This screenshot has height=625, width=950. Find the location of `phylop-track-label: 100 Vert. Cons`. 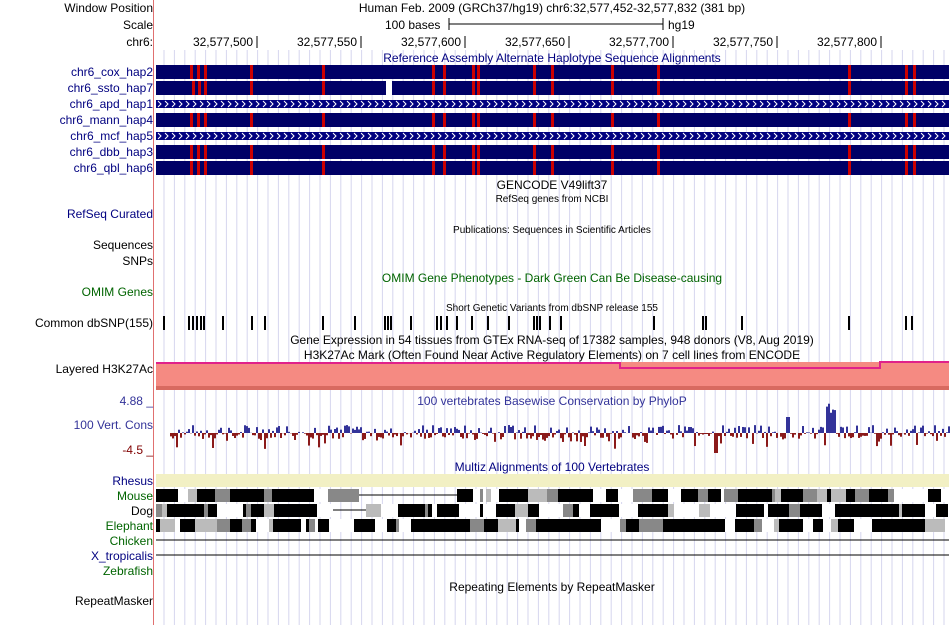

phylop-track-label: 100 Vert. Cons is located at coordinates (113, 425).